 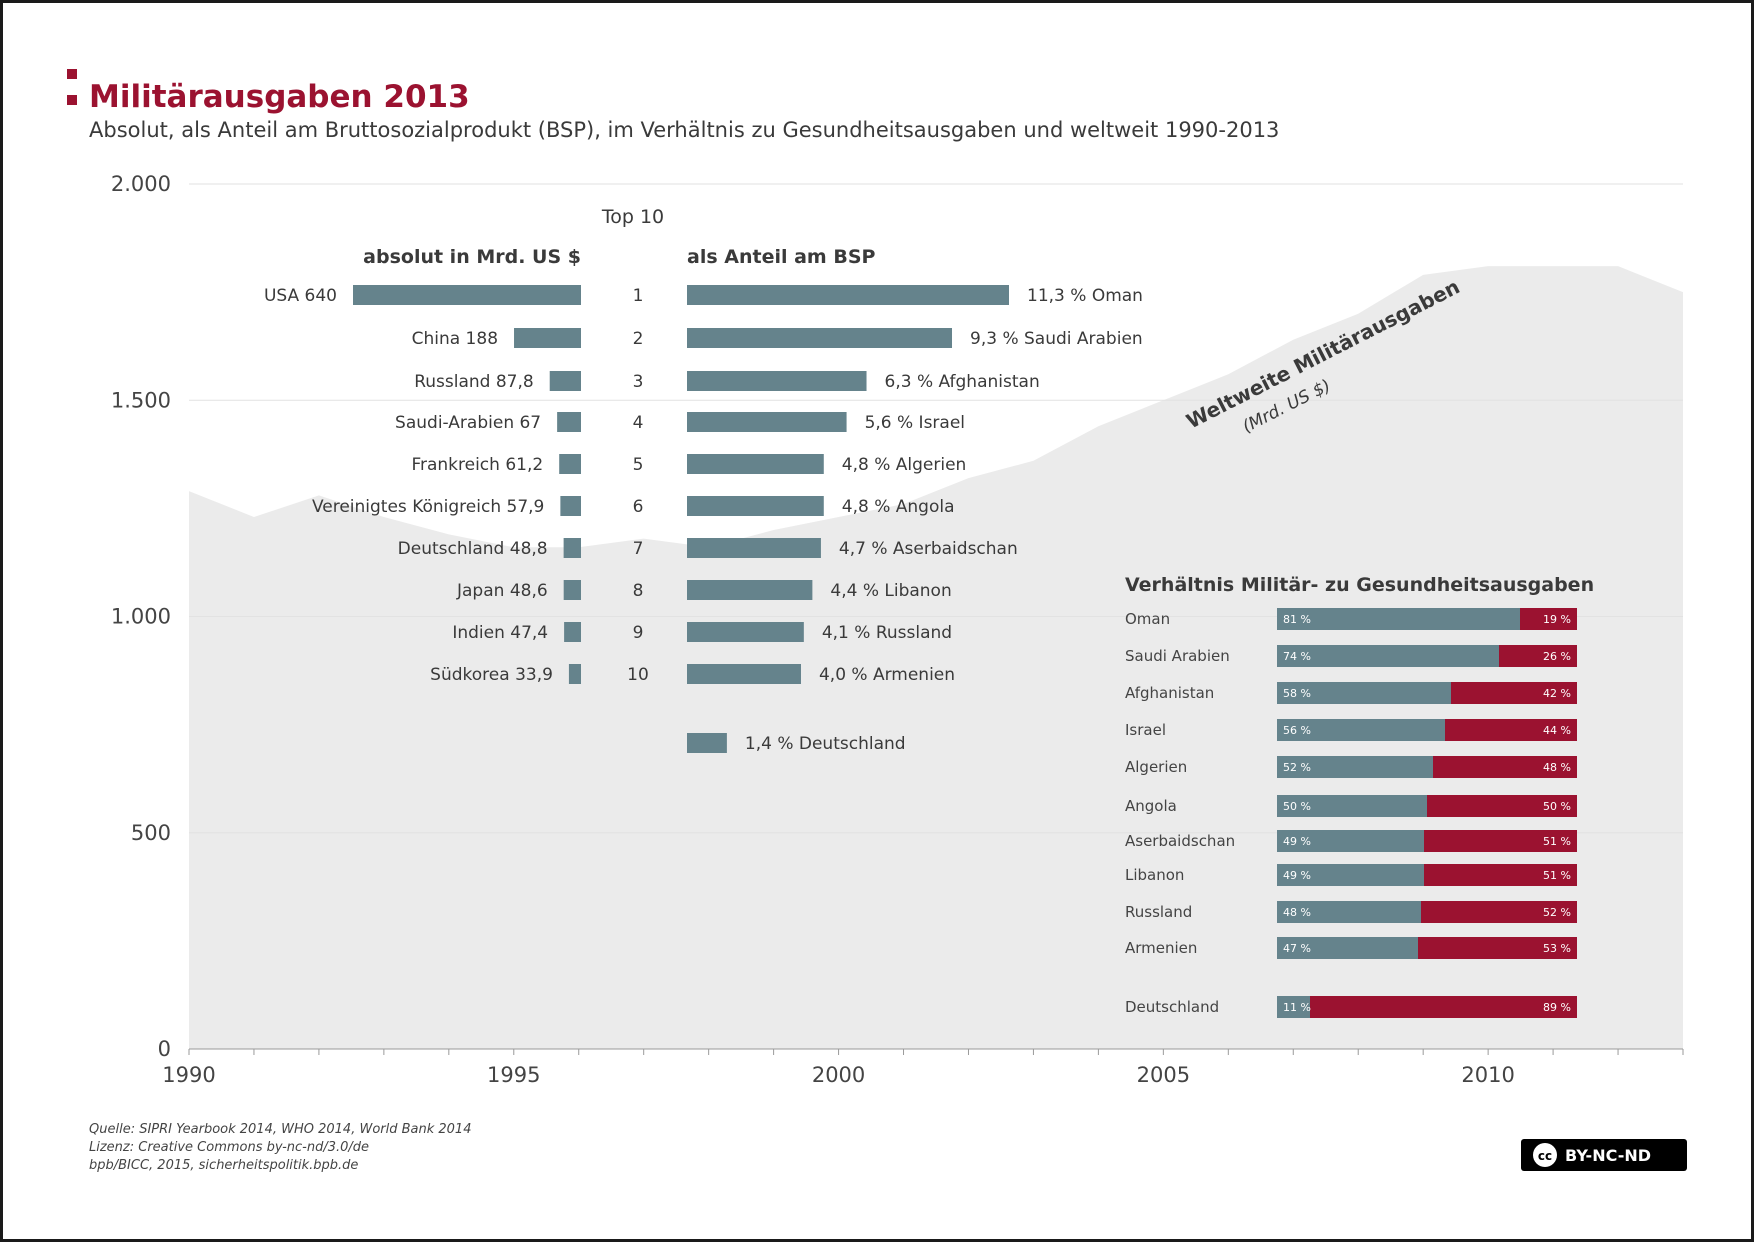 I want to click on cc-license-badge: cc BY-NC-ND, so click(x=1604, y=1155).